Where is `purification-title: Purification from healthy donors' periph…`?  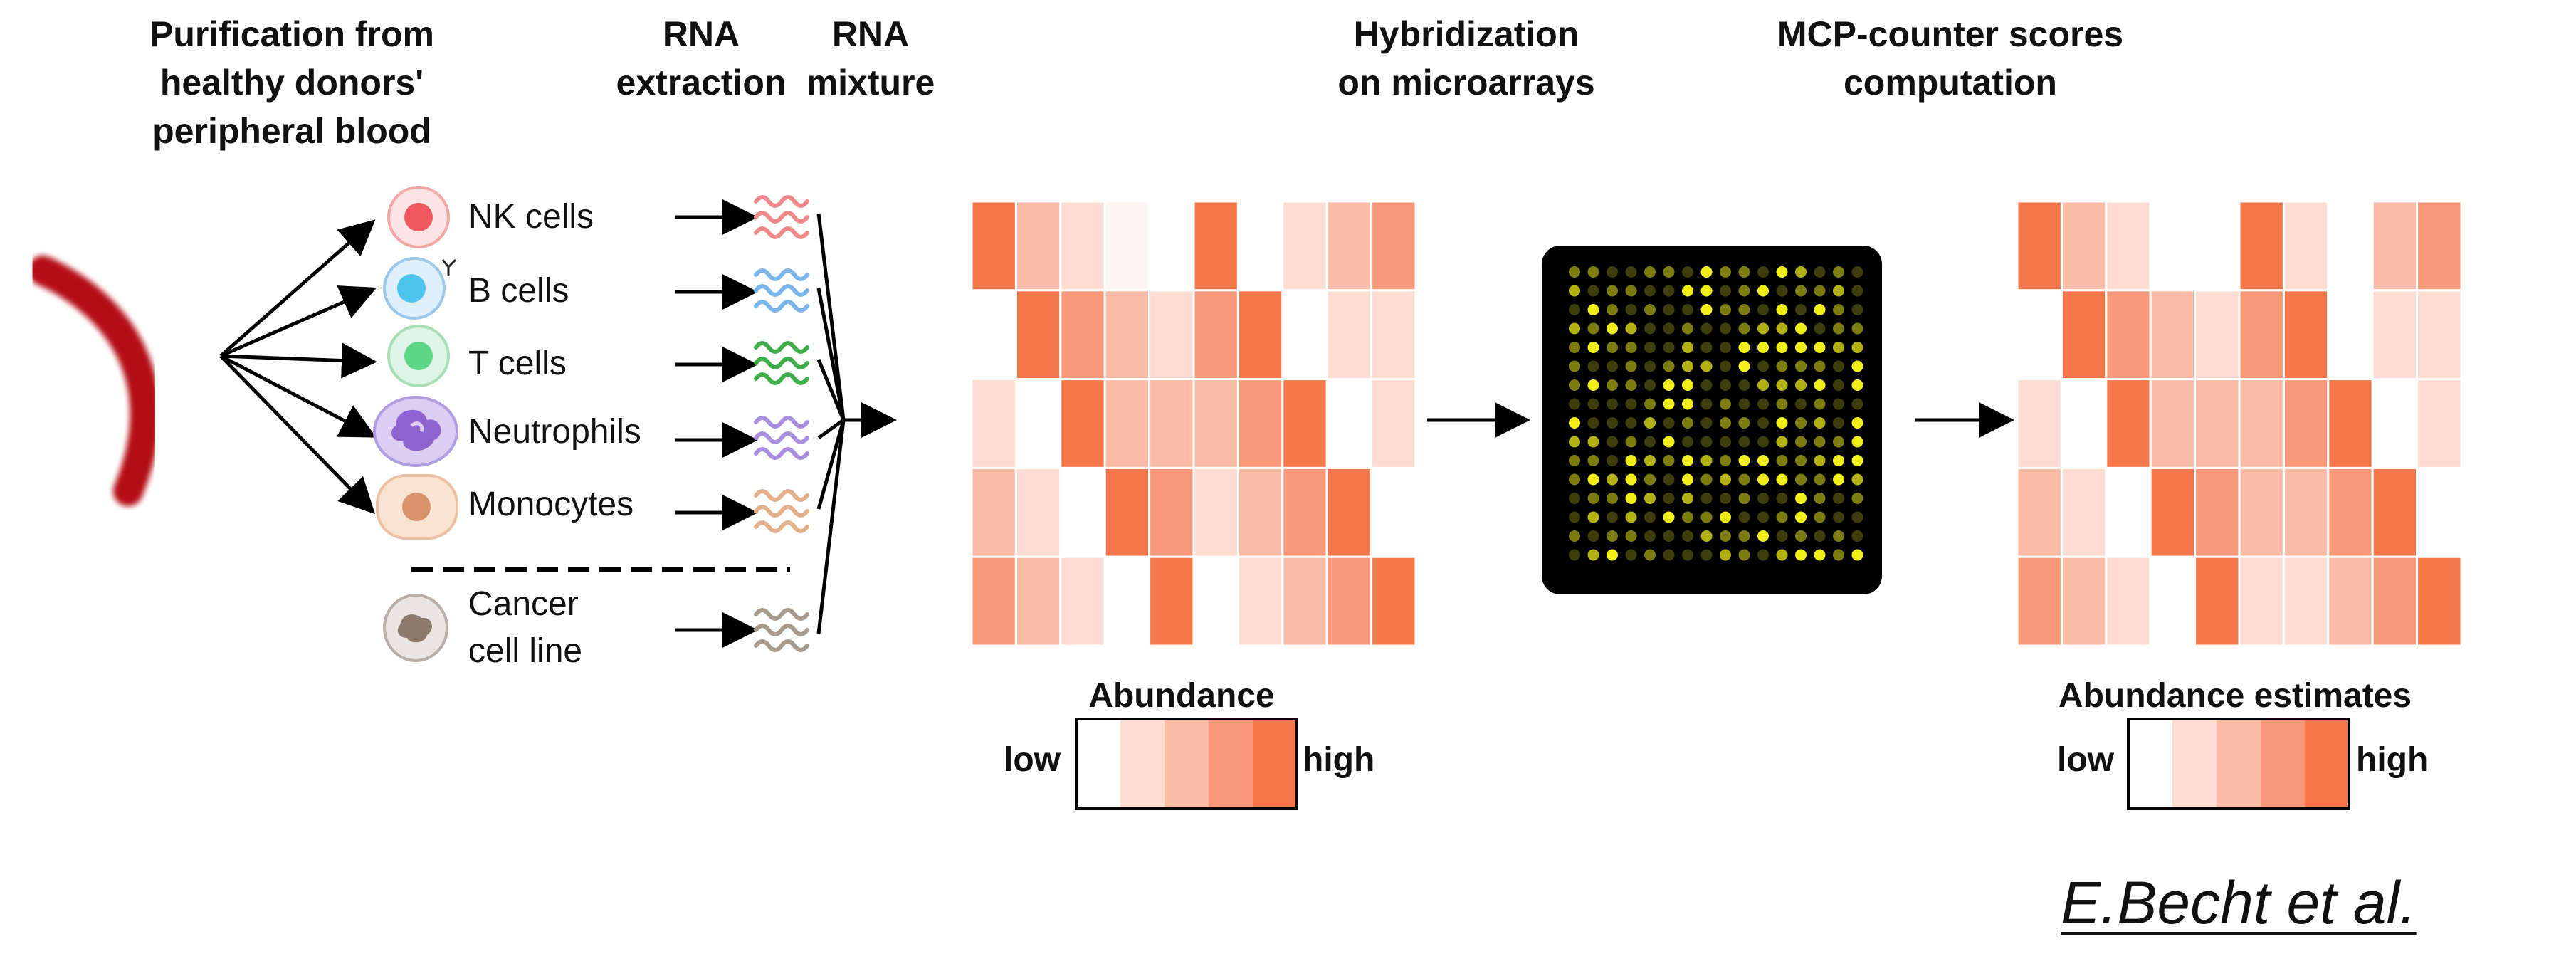 purification-title: Purification from healthy donors' periph… is located at coordinates (292, 82).